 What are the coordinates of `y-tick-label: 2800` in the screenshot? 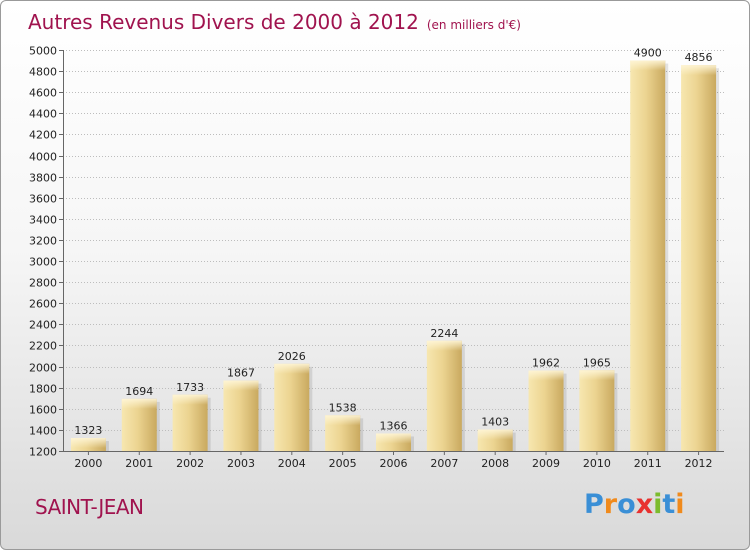 It's located at (43, 283).